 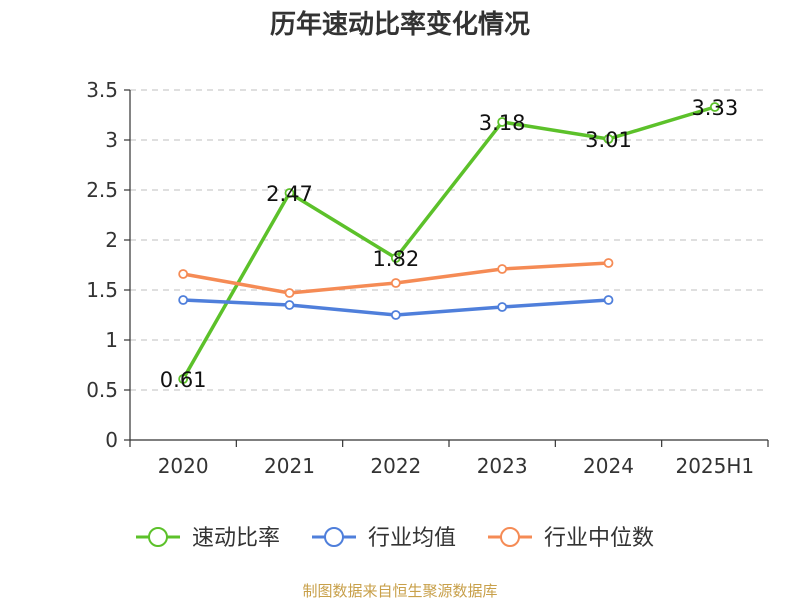 I want to click on data-label: 3.33, so click(x=714, y=108).